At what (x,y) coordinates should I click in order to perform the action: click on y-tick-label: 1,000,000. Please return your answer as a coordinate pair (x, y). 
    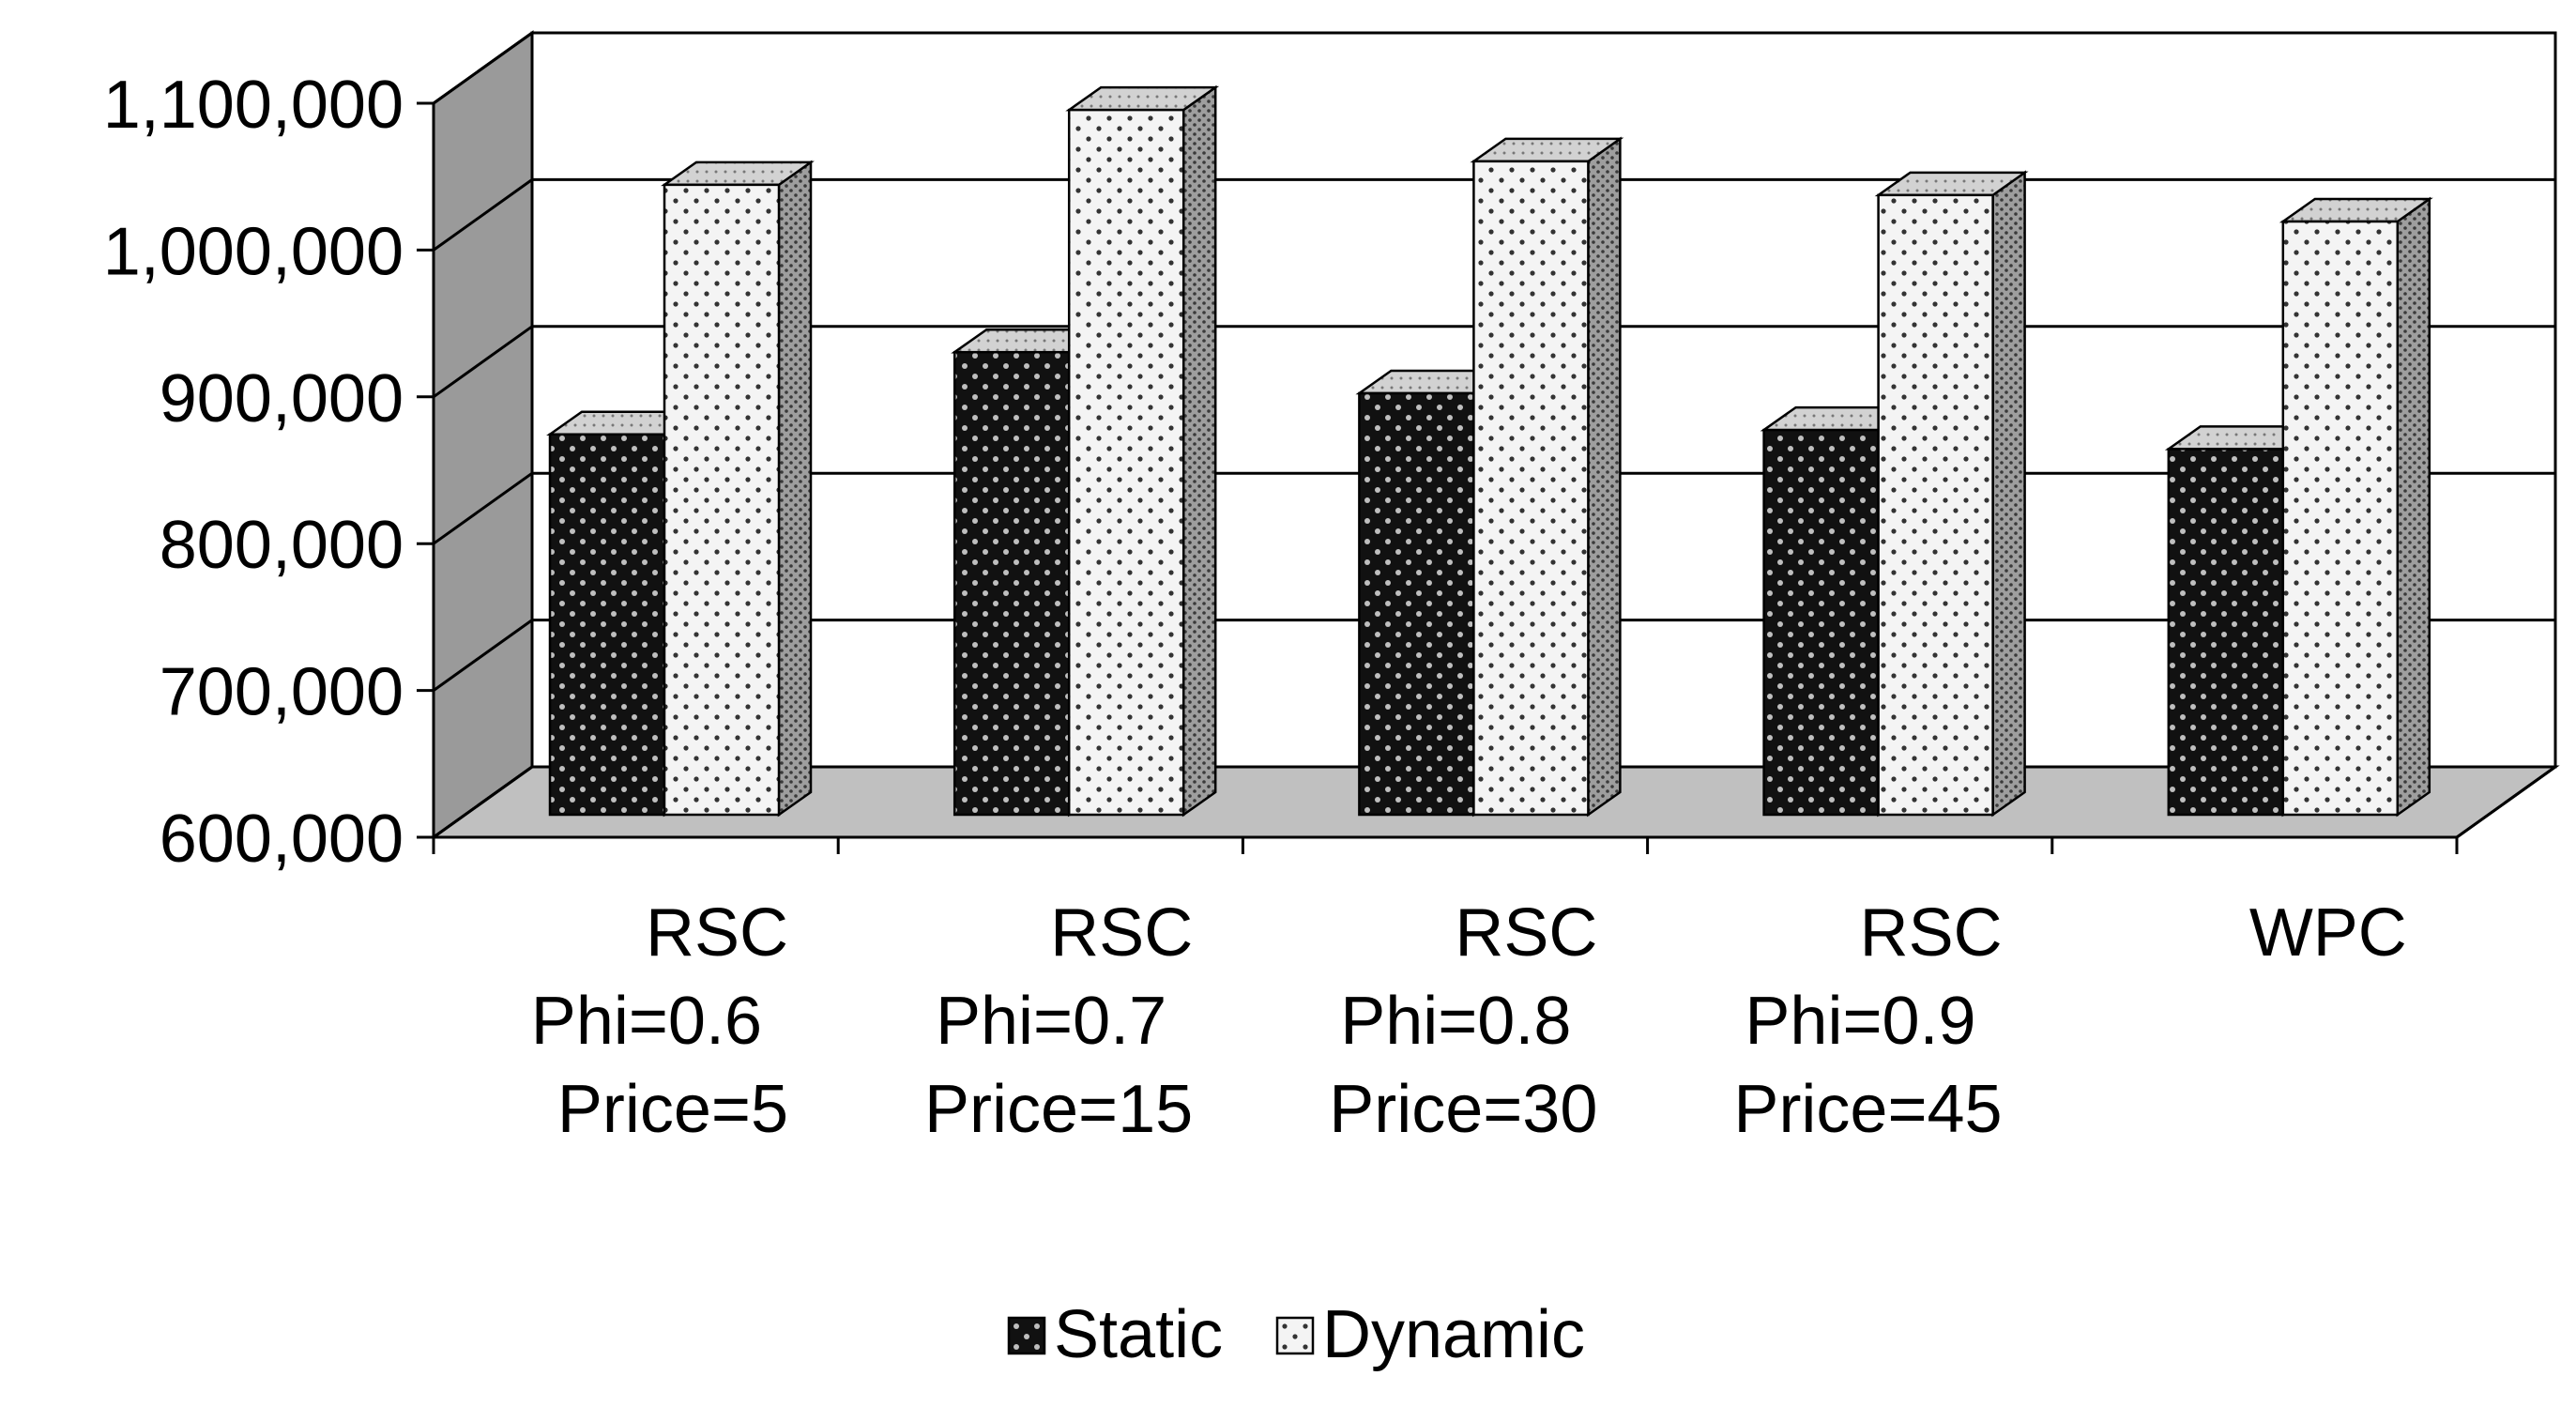
    Looking at the image, I should click on (253, 251).